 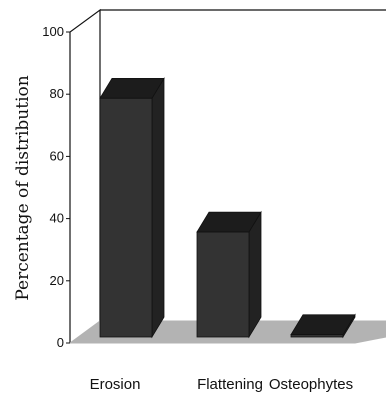 I want to click on x-tick-label: Osteophytes, so click(x=311, y=384).